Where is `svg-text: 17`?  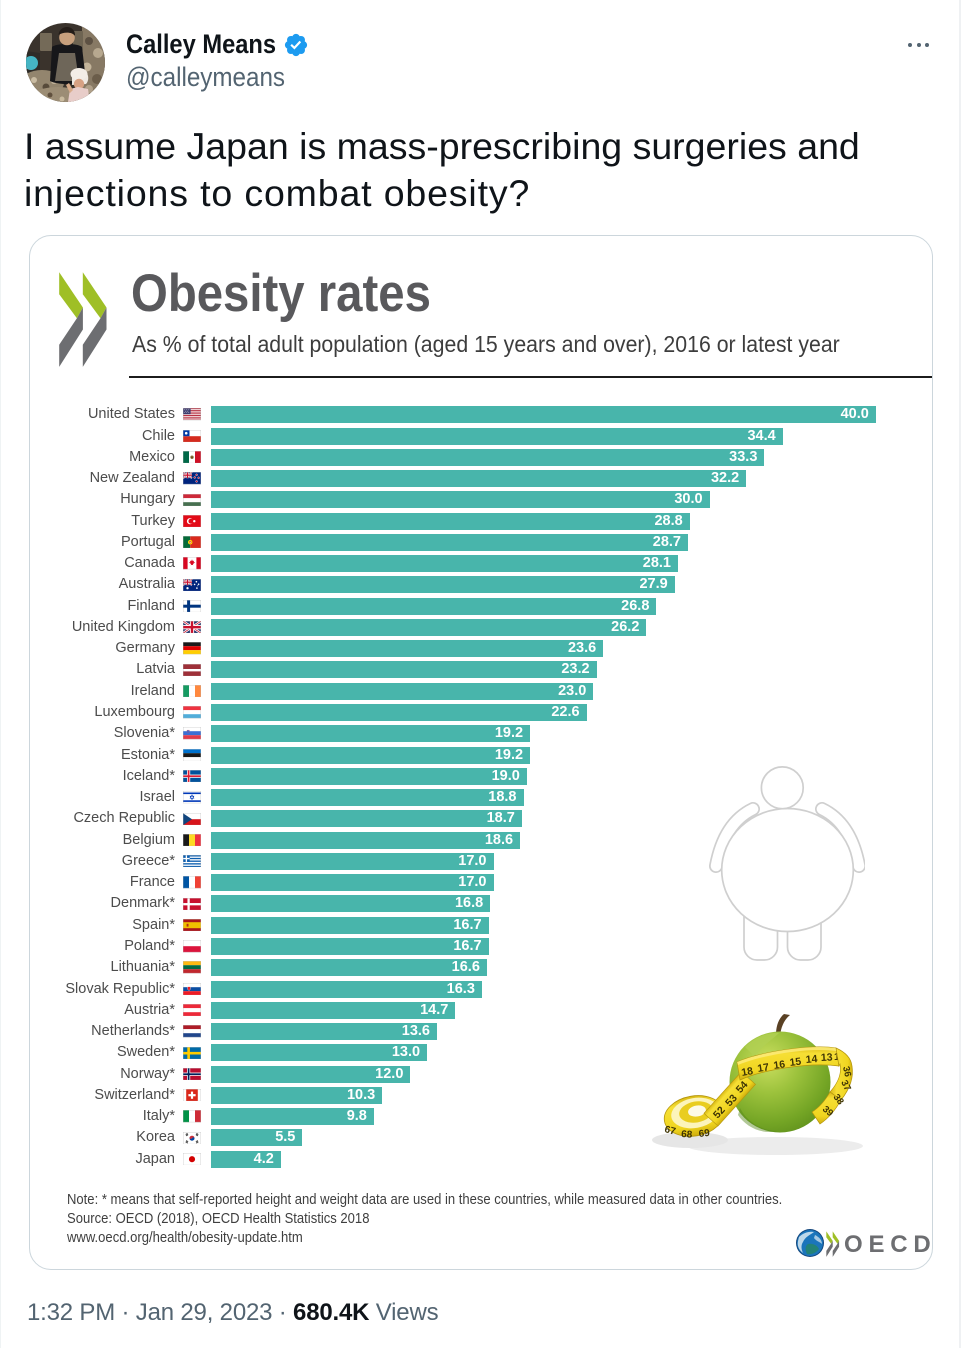
svg-text: 17 is located at coordinates (764, 1068).